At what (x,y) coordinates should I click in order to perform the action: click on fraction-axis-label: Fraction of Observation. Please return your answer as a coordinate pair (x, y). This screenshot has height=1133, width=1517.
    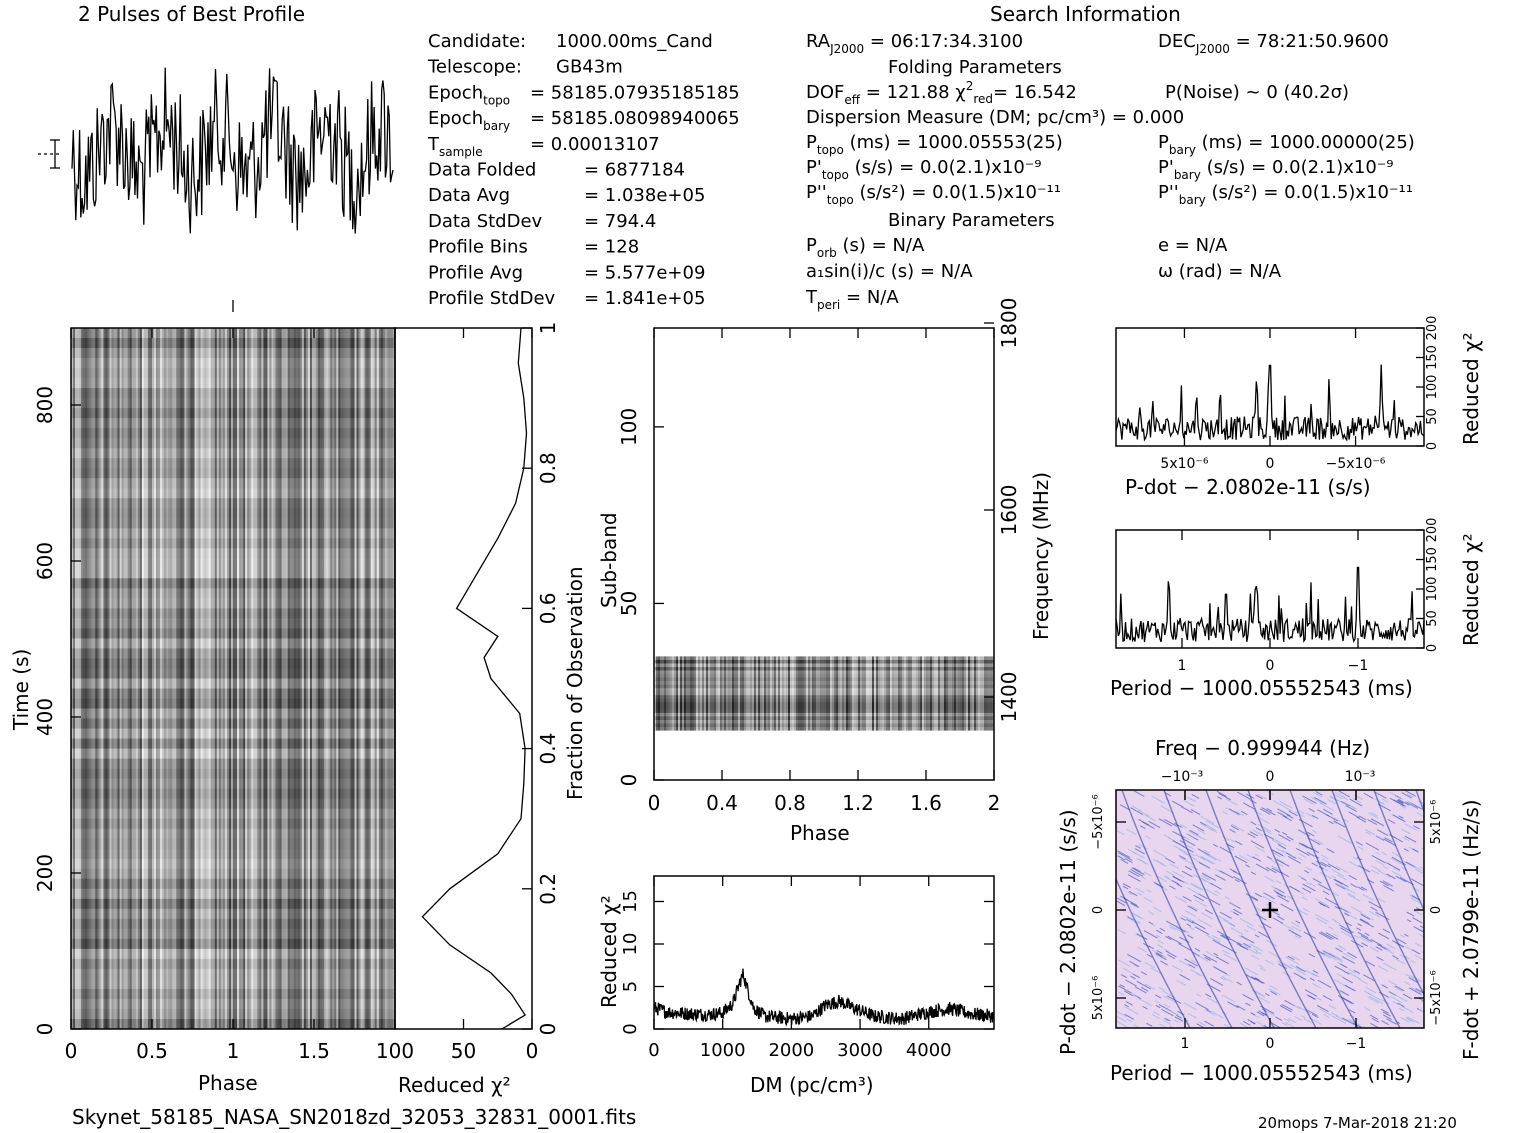
    Looking at the image, I should click on (575, 683).